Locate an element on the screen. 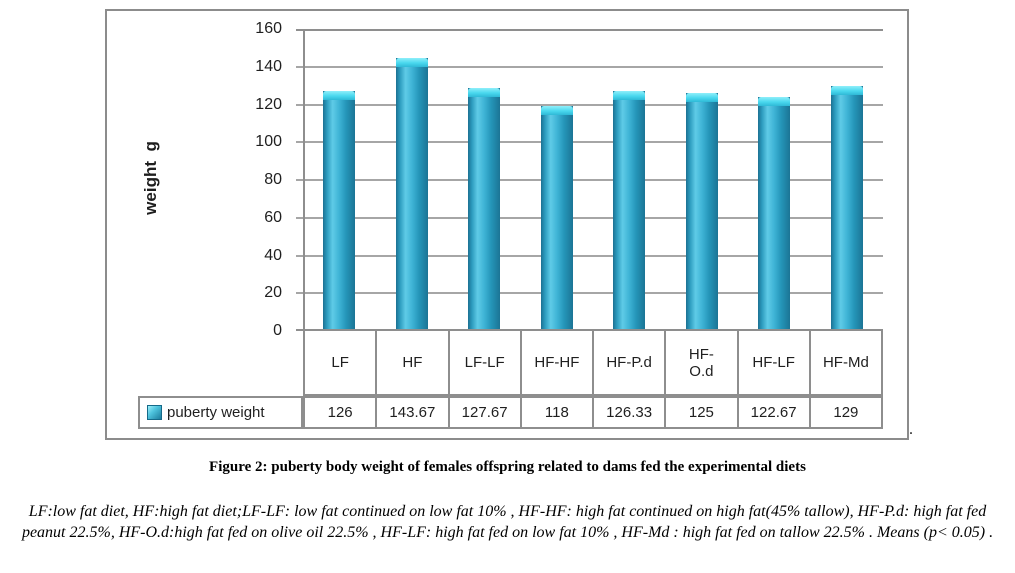 This screenshot has width=1015, height=573. legend-label: puberty weight is located at coordinates (216, 412).